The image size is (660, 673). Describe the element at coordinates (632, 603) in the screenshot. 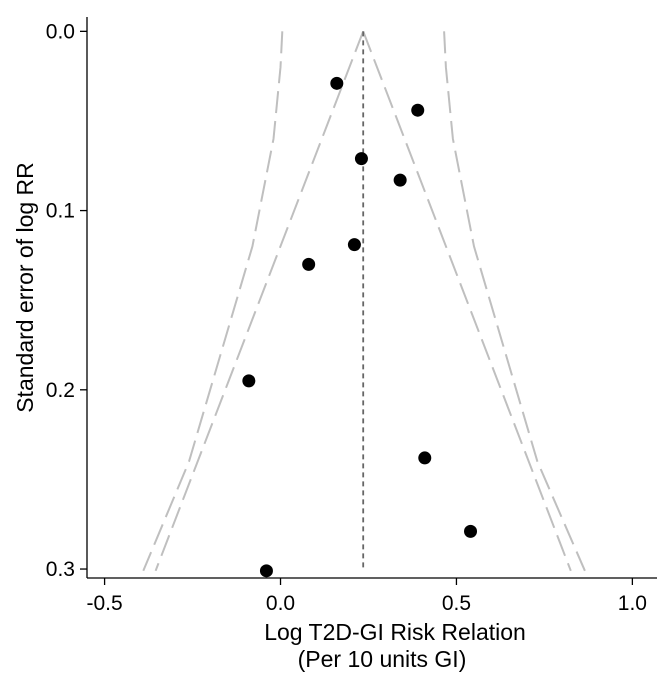

I see `x-tick-label: 1.0` at that location.